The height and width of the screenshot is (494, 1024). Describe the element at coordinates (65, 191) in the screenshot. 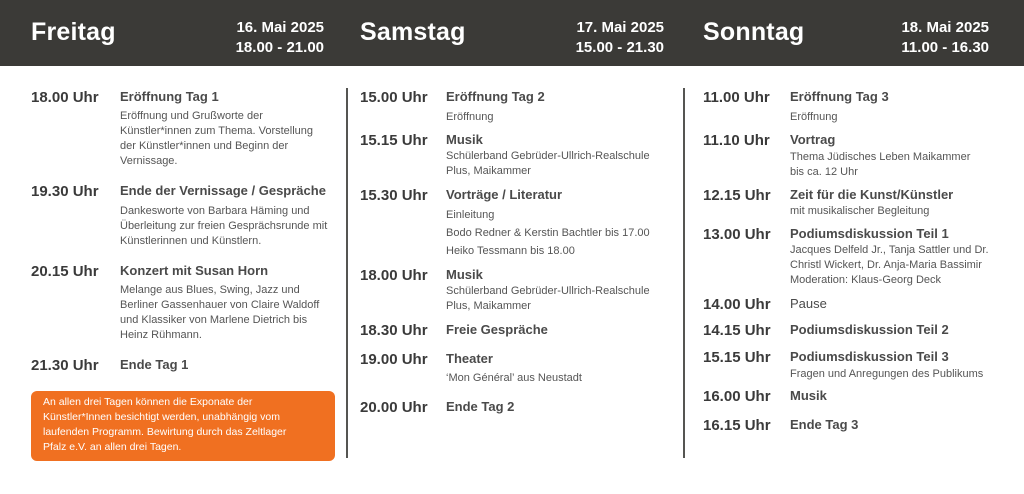

I see `event-time: 19.30 Uhr` at that location.